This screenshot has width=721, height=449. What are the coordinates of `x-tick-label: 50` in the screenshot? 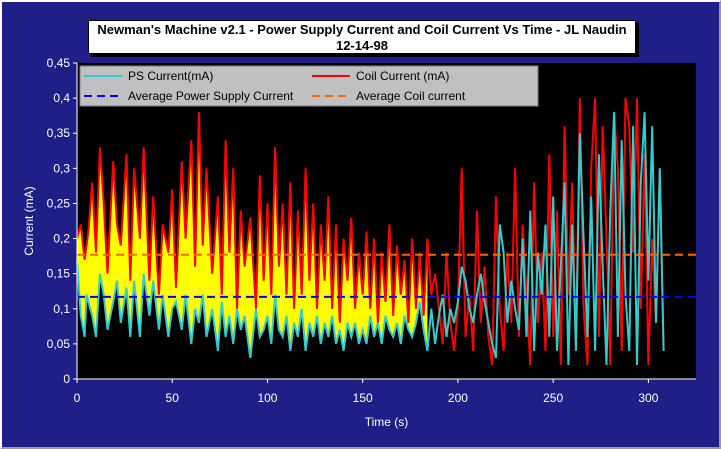 It's located at (173, 398).